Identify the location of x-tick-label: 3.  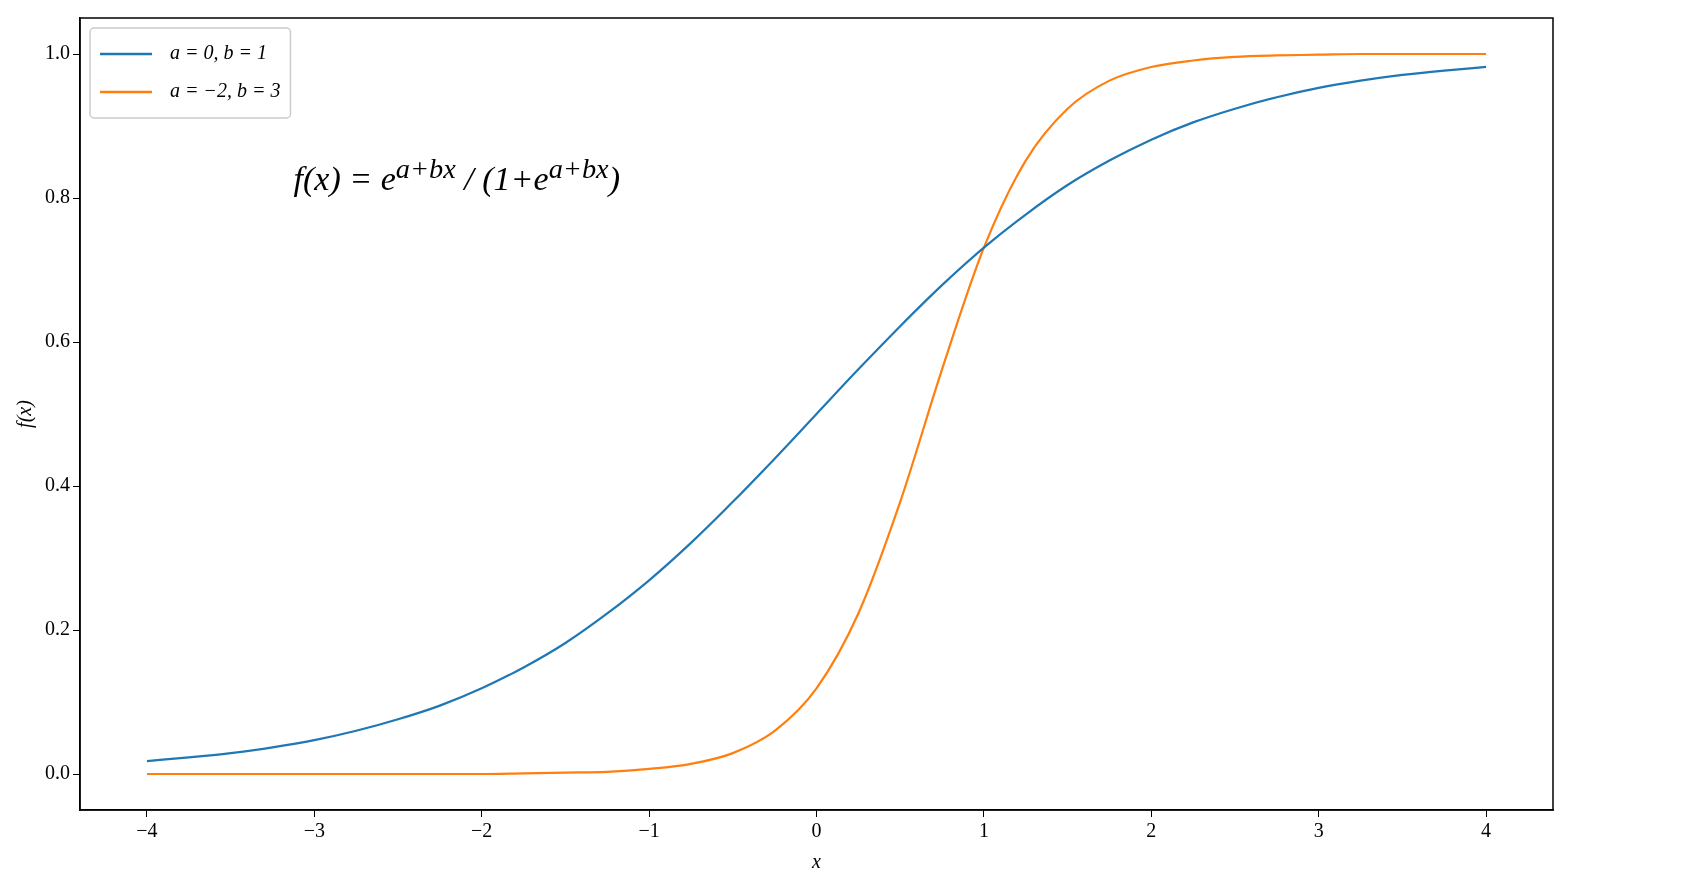
(1318, 830).